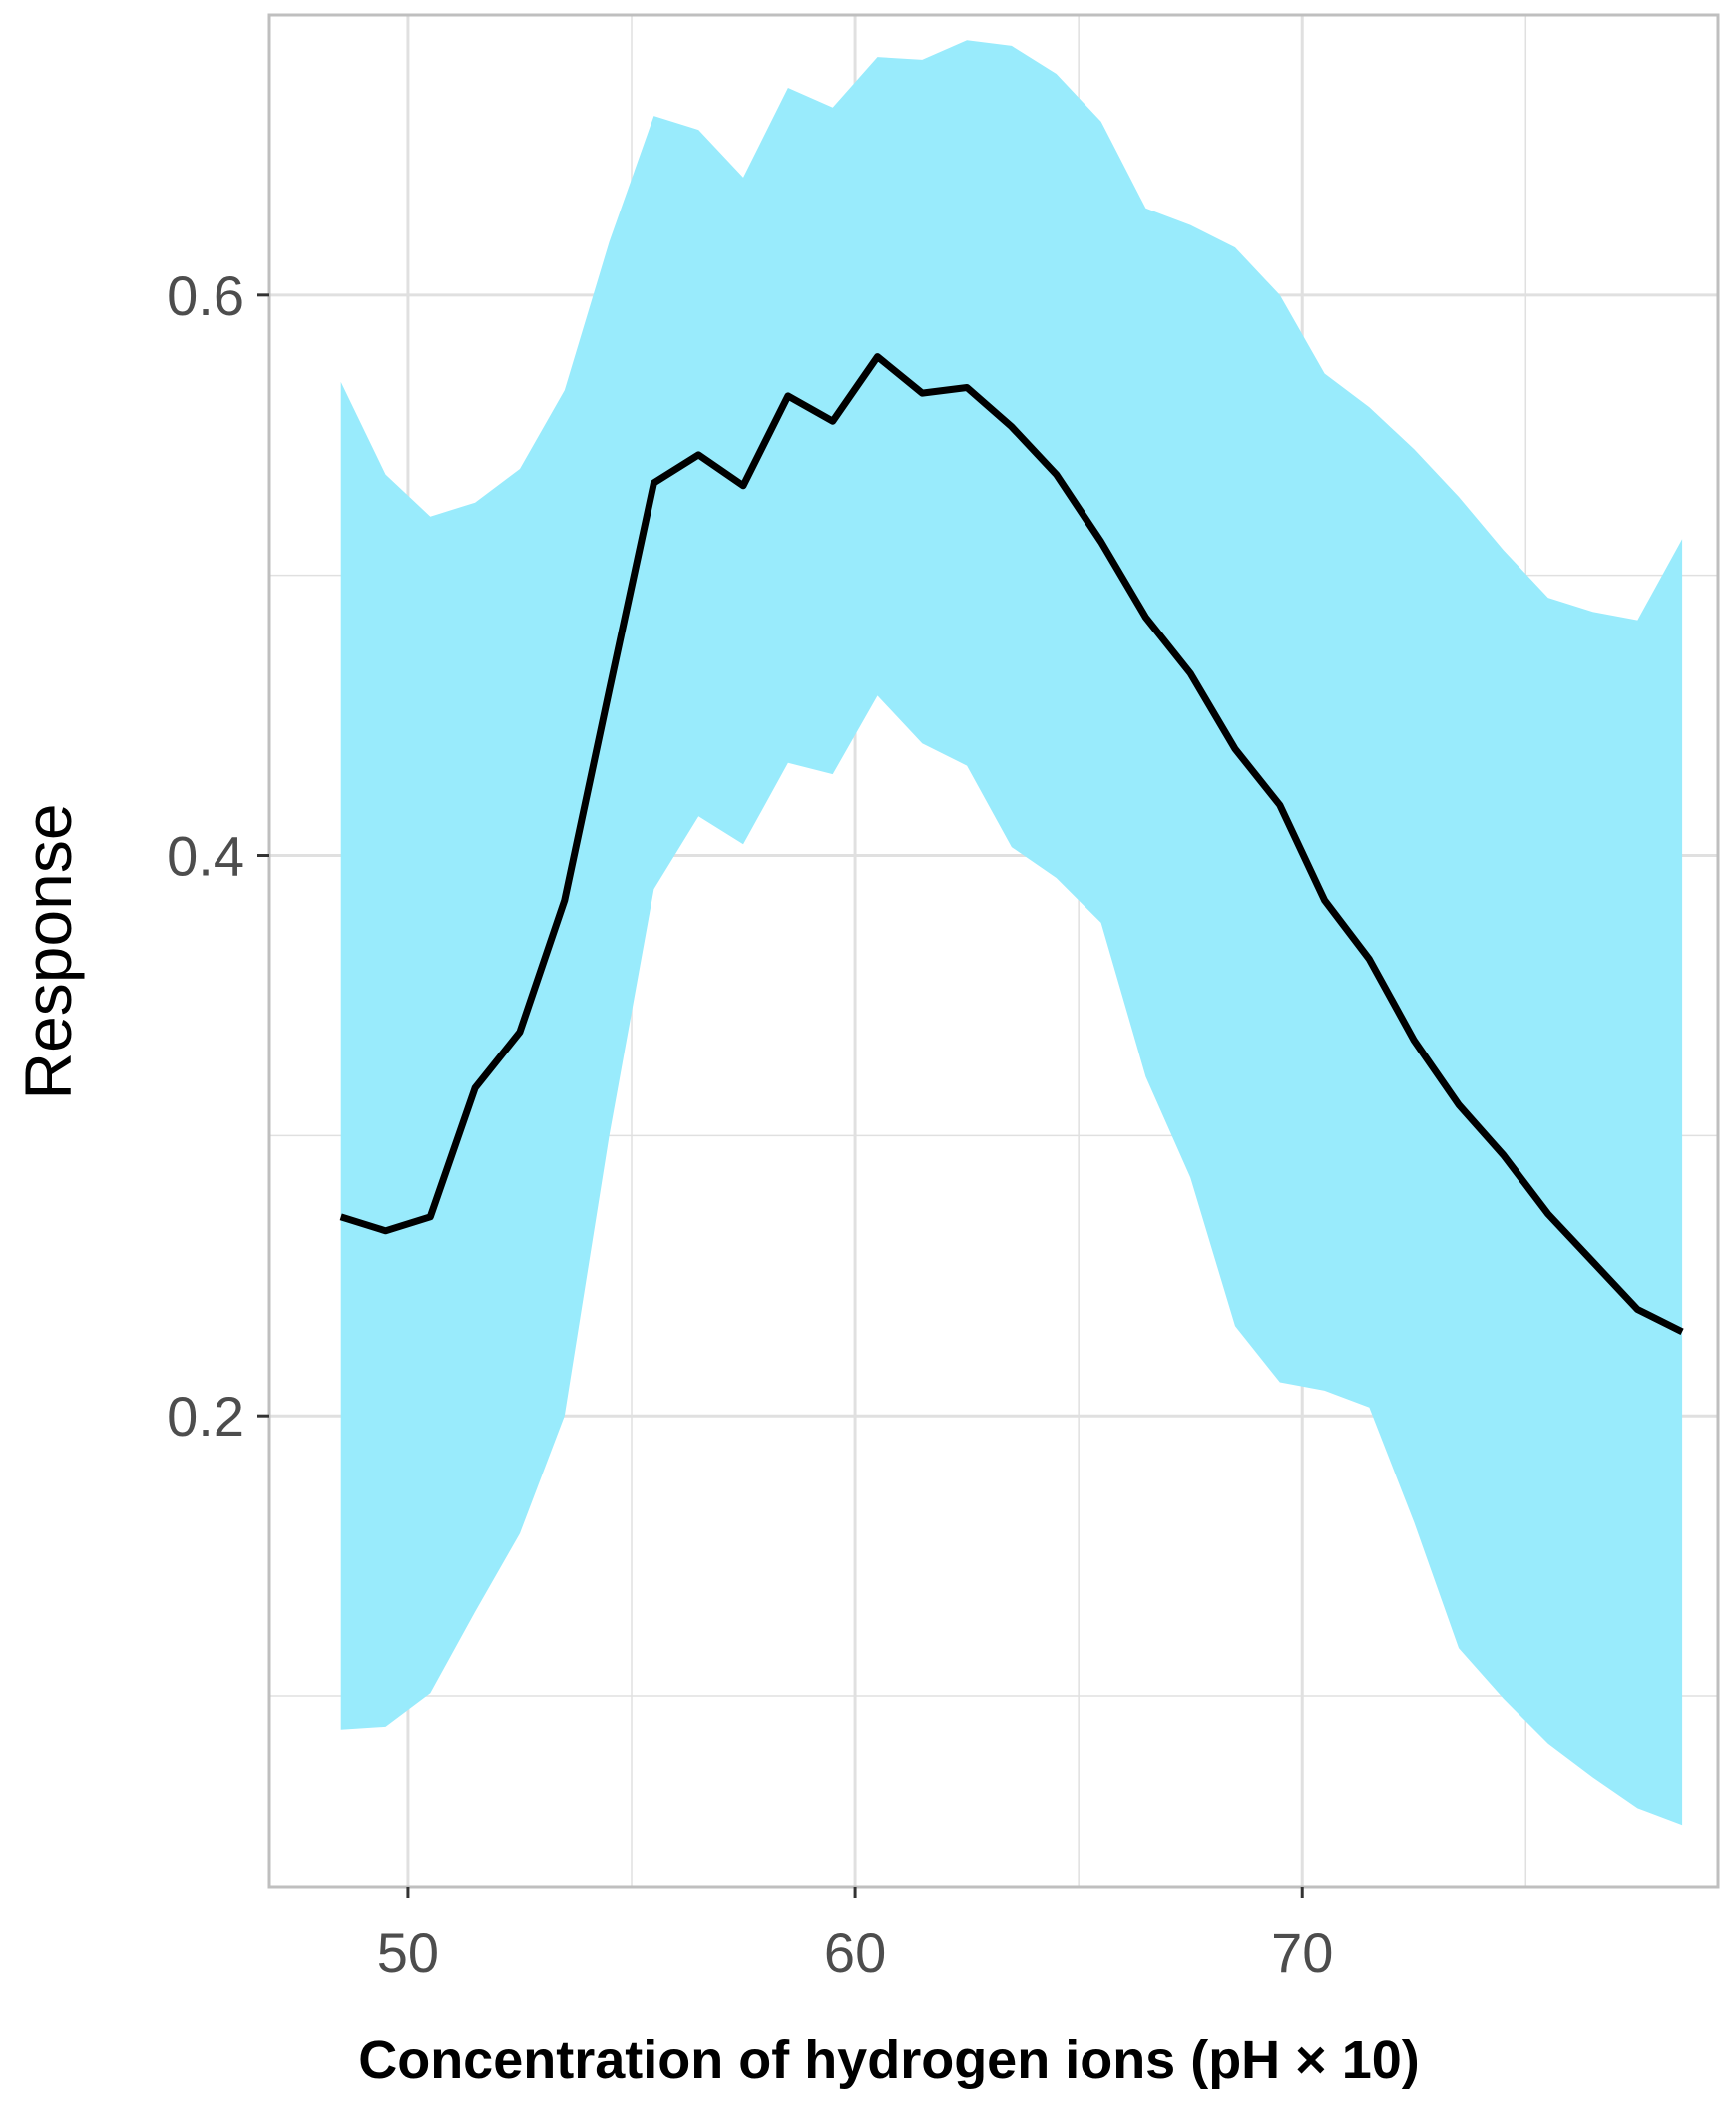  I want to click on y-axis-title: Response, so click(48, 951).